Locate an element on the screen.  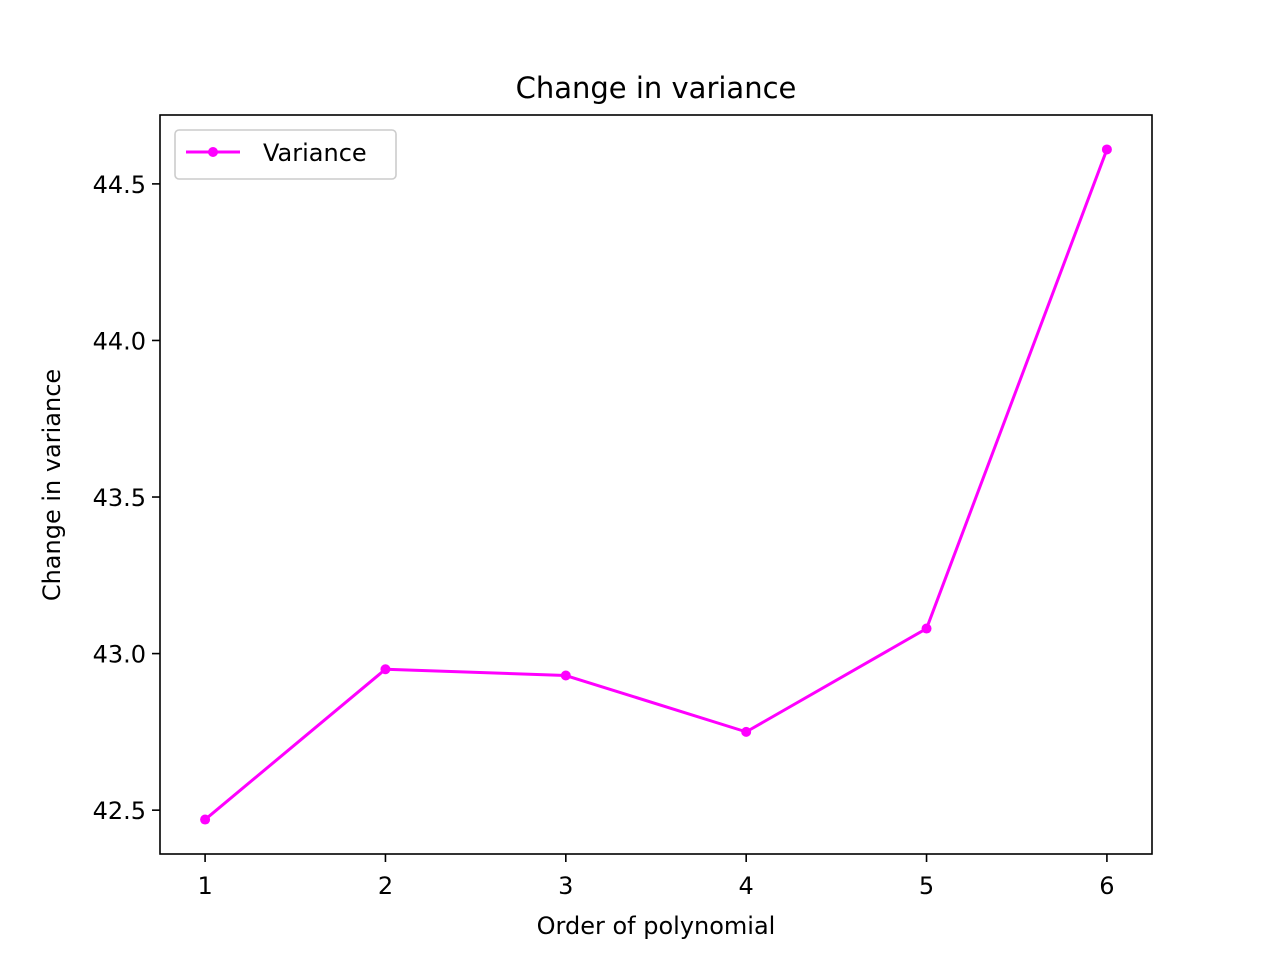
legend: Variance is located at coordinates (285, 154).